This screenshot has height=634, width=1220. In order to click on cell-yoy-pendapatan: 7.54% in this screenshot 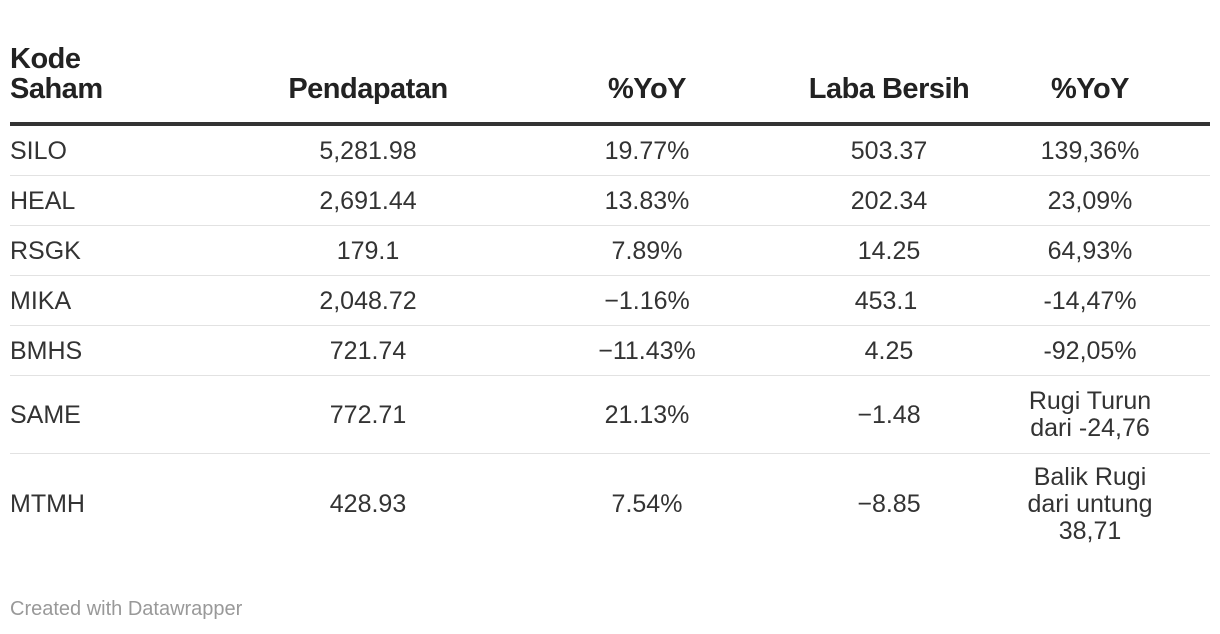, I will do `click(647, 504)`.